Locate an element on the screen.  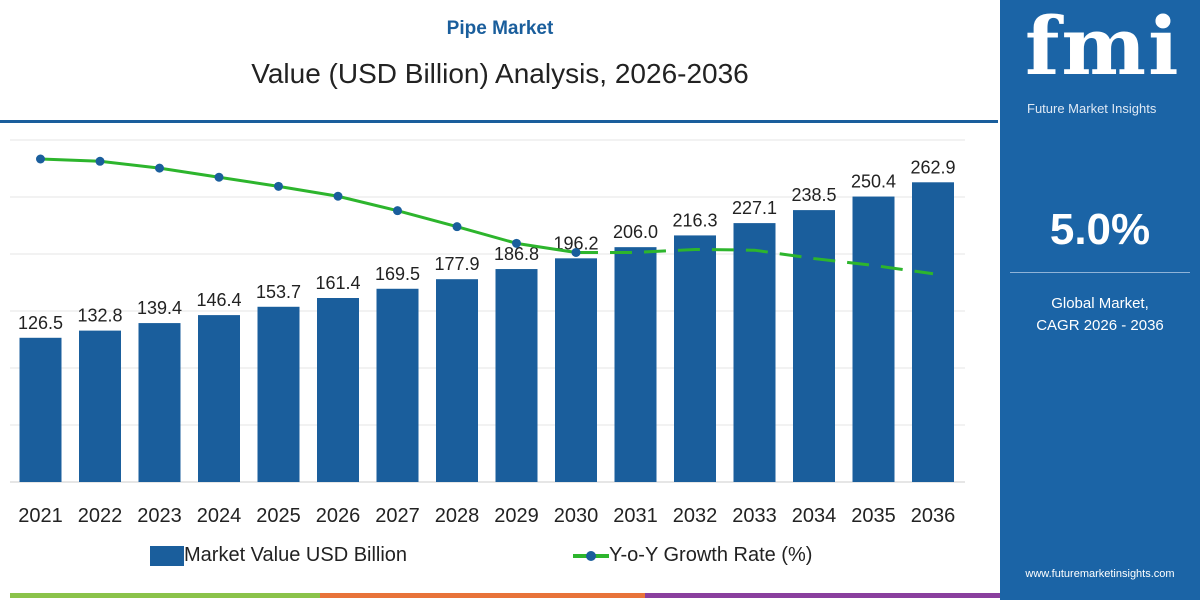
bar-label-2026: 161.4 is located at coordinates (337, 283).